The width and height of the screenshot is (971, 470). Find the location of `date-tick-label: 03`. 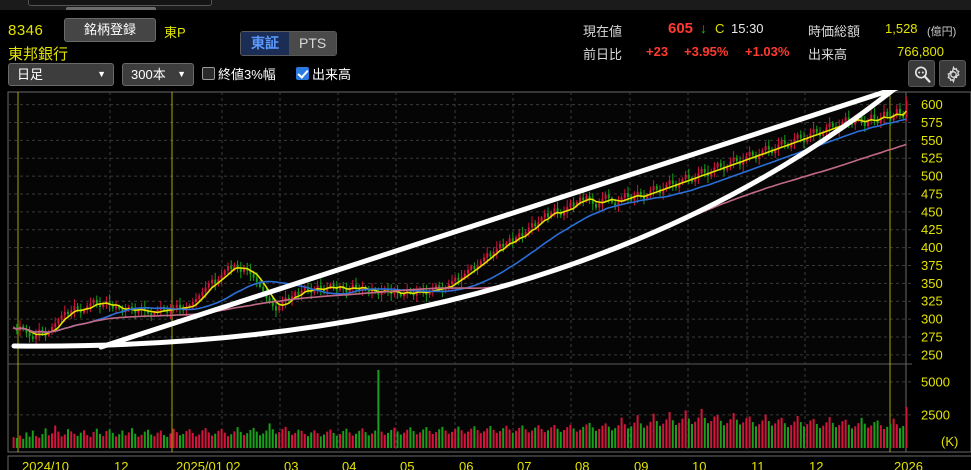

date-tick-label: 03 is located at coordinates (291, 464).